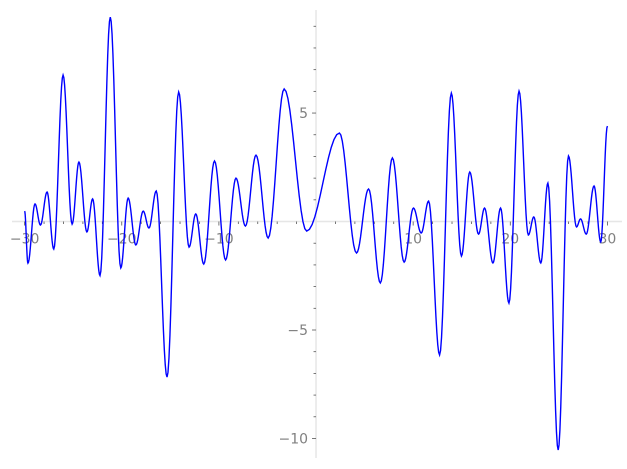 This screenshot has height=469, width=627. Describe the element at coordinates (219, 240) in the screenshot. I see `x-tick-label: −10` at that location.